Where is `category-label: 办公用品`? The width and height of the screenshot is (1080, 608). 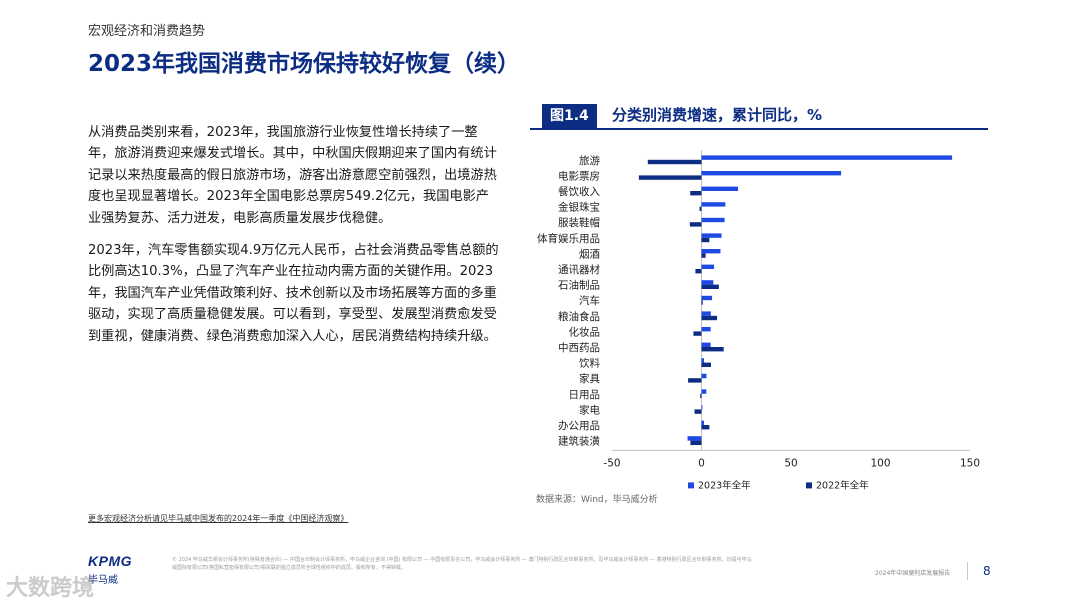
category-label: 办公用品 is located at coordinates (579, 425).